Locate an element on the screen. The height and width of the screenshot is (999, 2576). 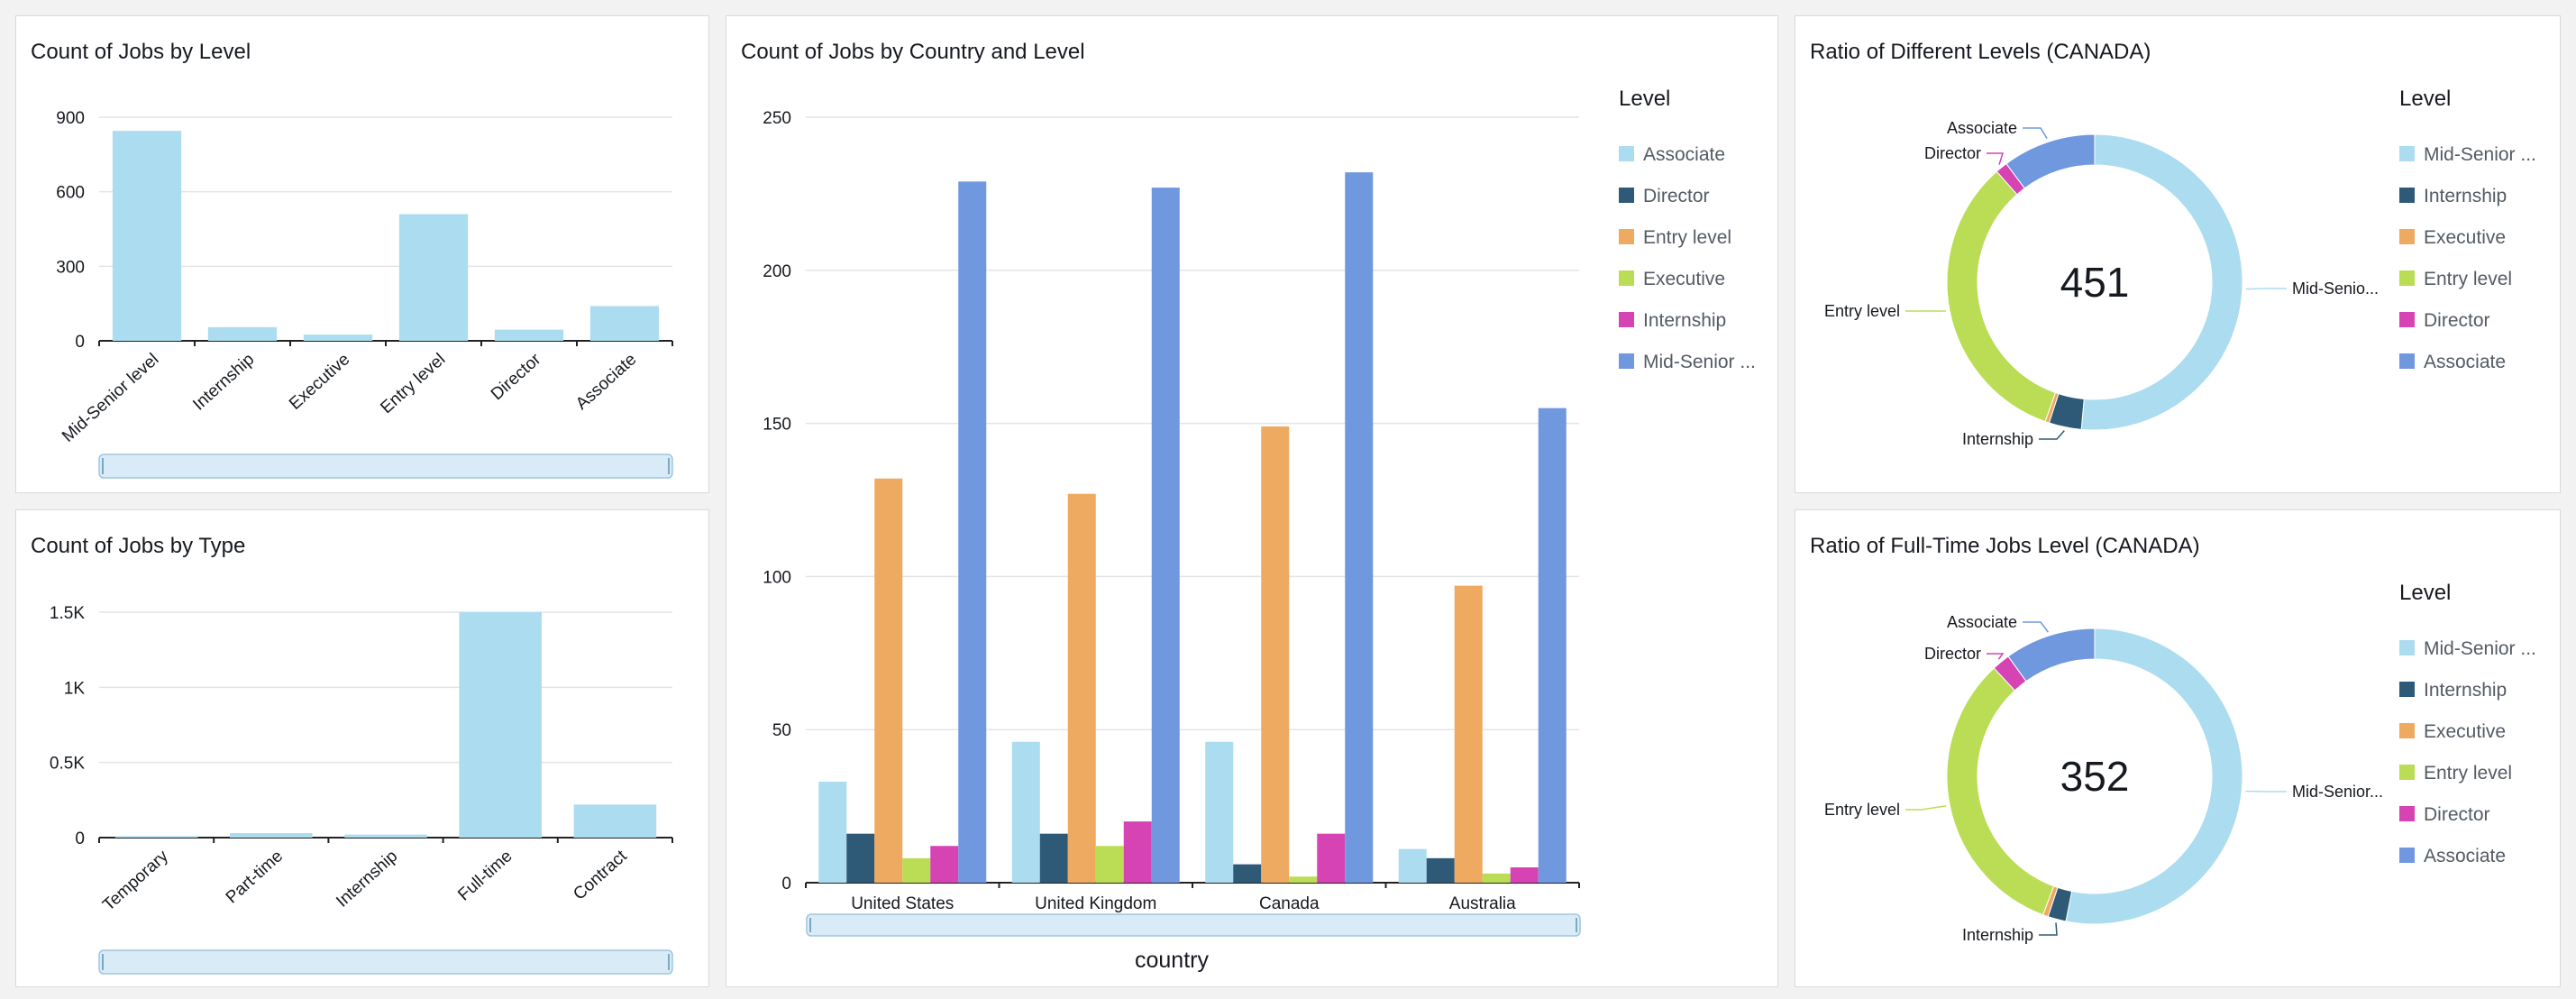
x-tick-label: Internship is located at coordinates (223, 382).